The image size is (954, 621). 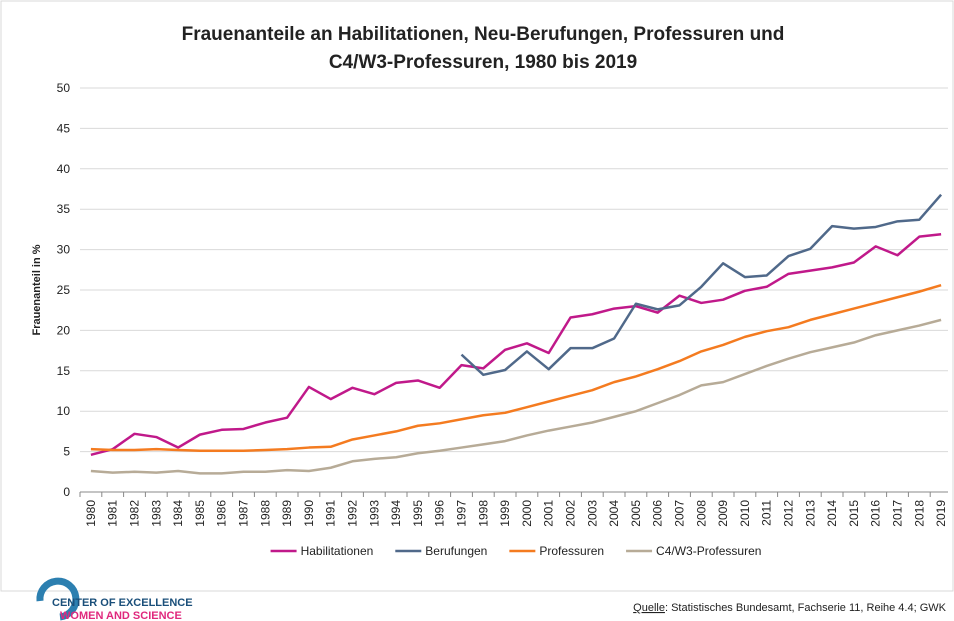 I want to click on chart-title: C4/W3-Professuren, 1980 bis 2019, so click(x=483, y=62).